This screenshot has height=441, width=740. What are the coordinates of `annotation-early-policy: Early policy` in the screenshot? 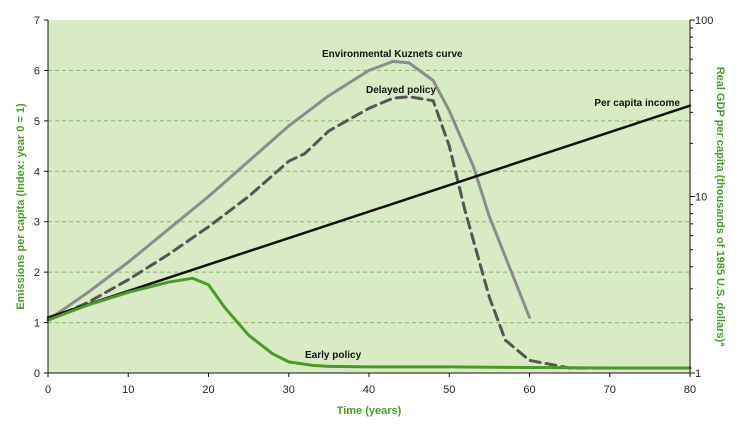 It's located at (333, 355).